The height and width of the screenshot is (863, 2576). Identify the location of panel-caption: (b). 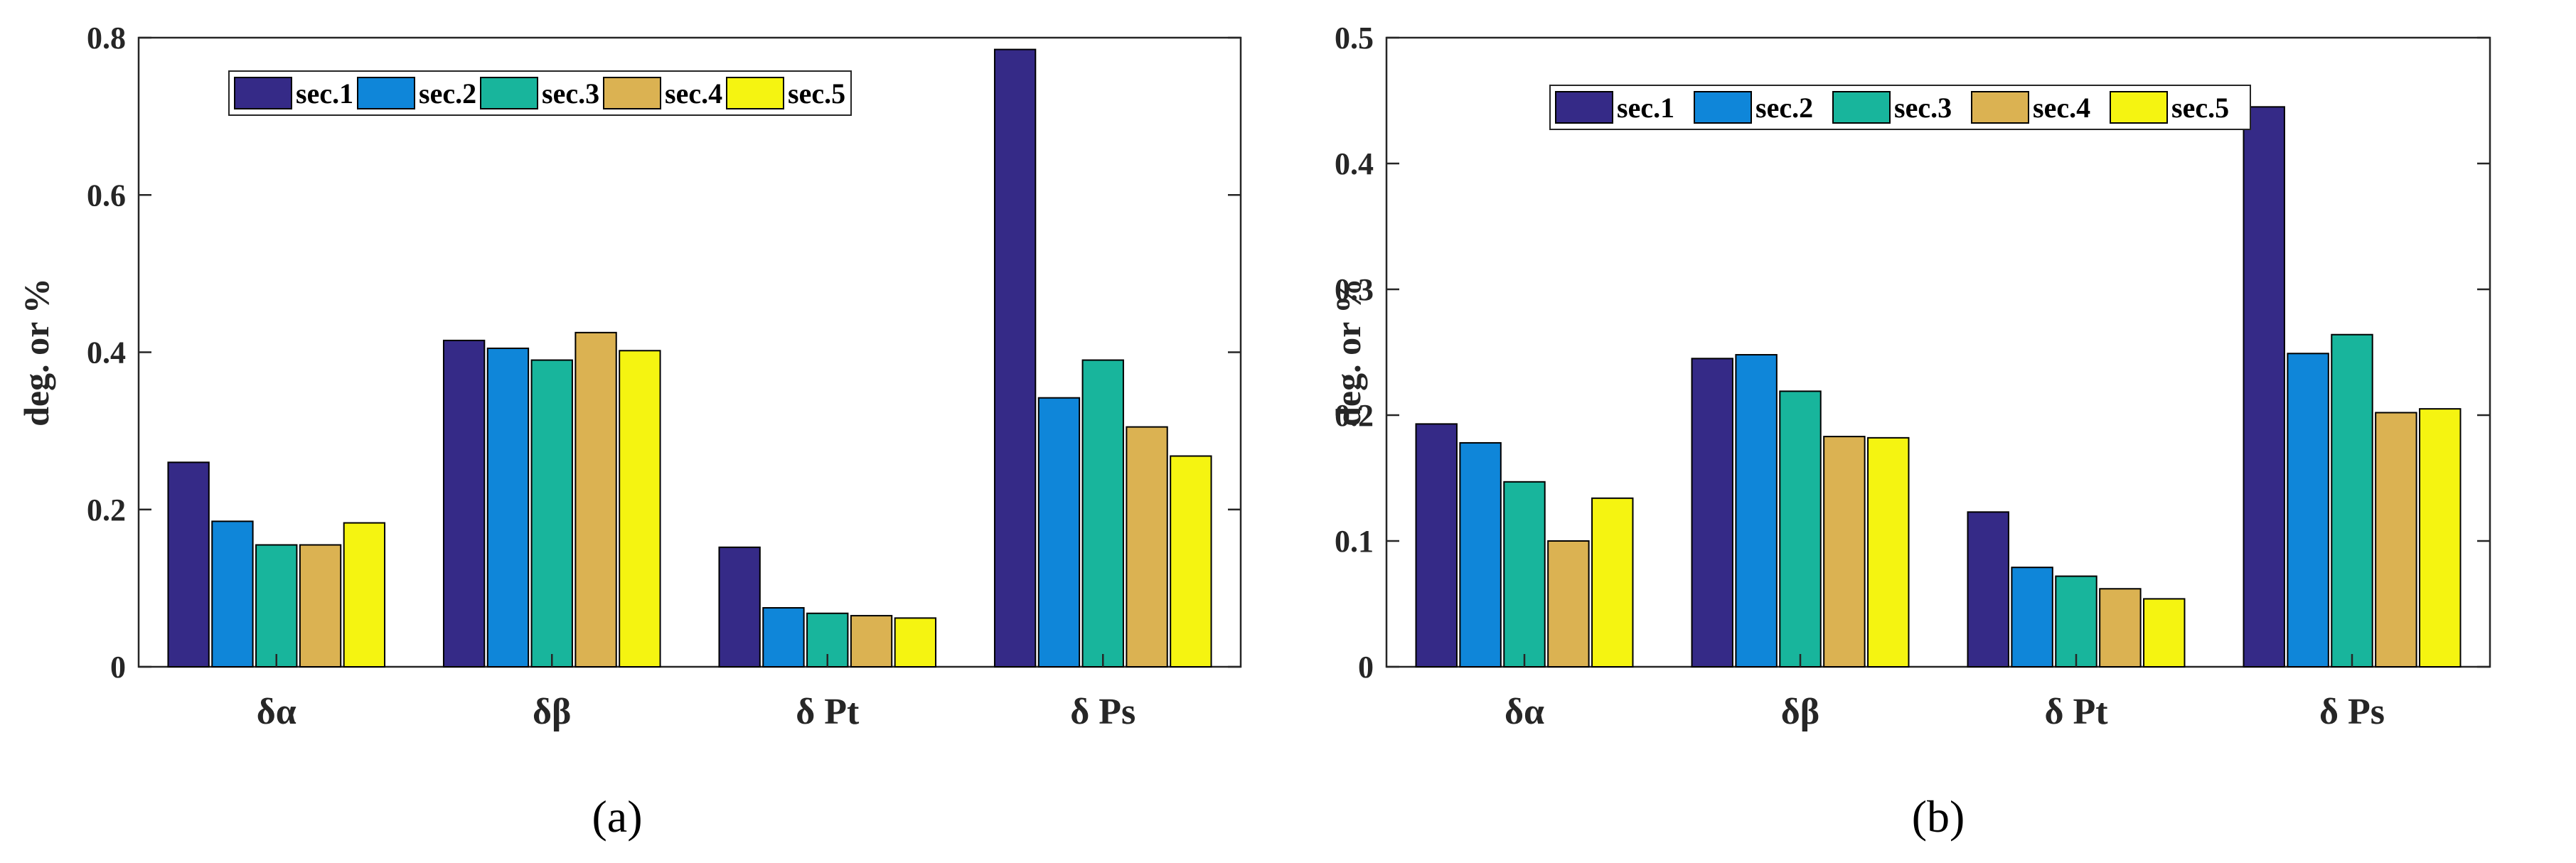
(1939, 816).